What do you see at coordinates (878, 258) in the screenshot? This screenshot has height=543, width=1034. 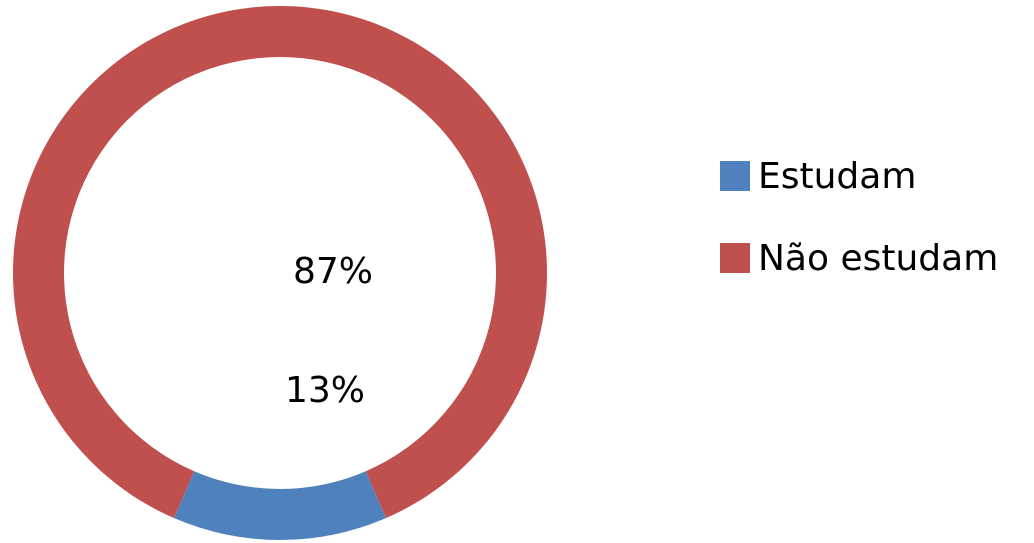 I see `legend-label-nao-estudam: Não estudam` at bounding box center [878, 258].